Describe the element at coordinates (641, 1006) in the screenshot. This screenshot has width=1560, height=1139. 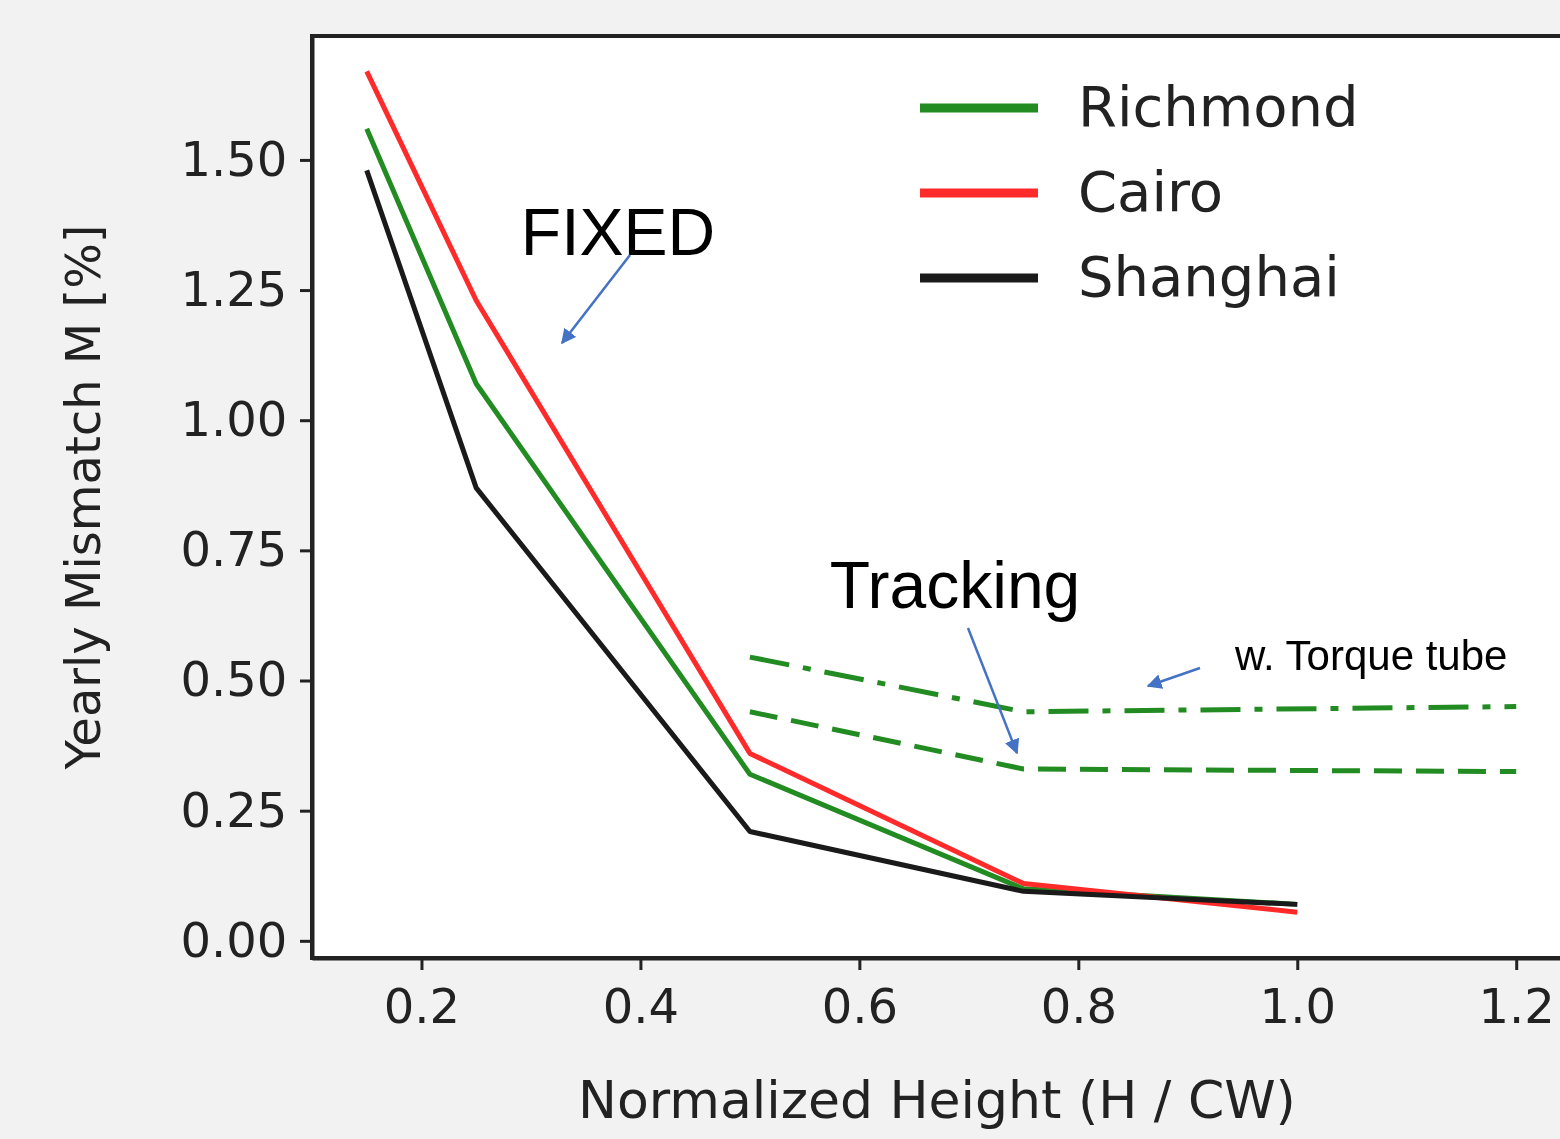
I see `x-tick-label: 0.4` at that location.